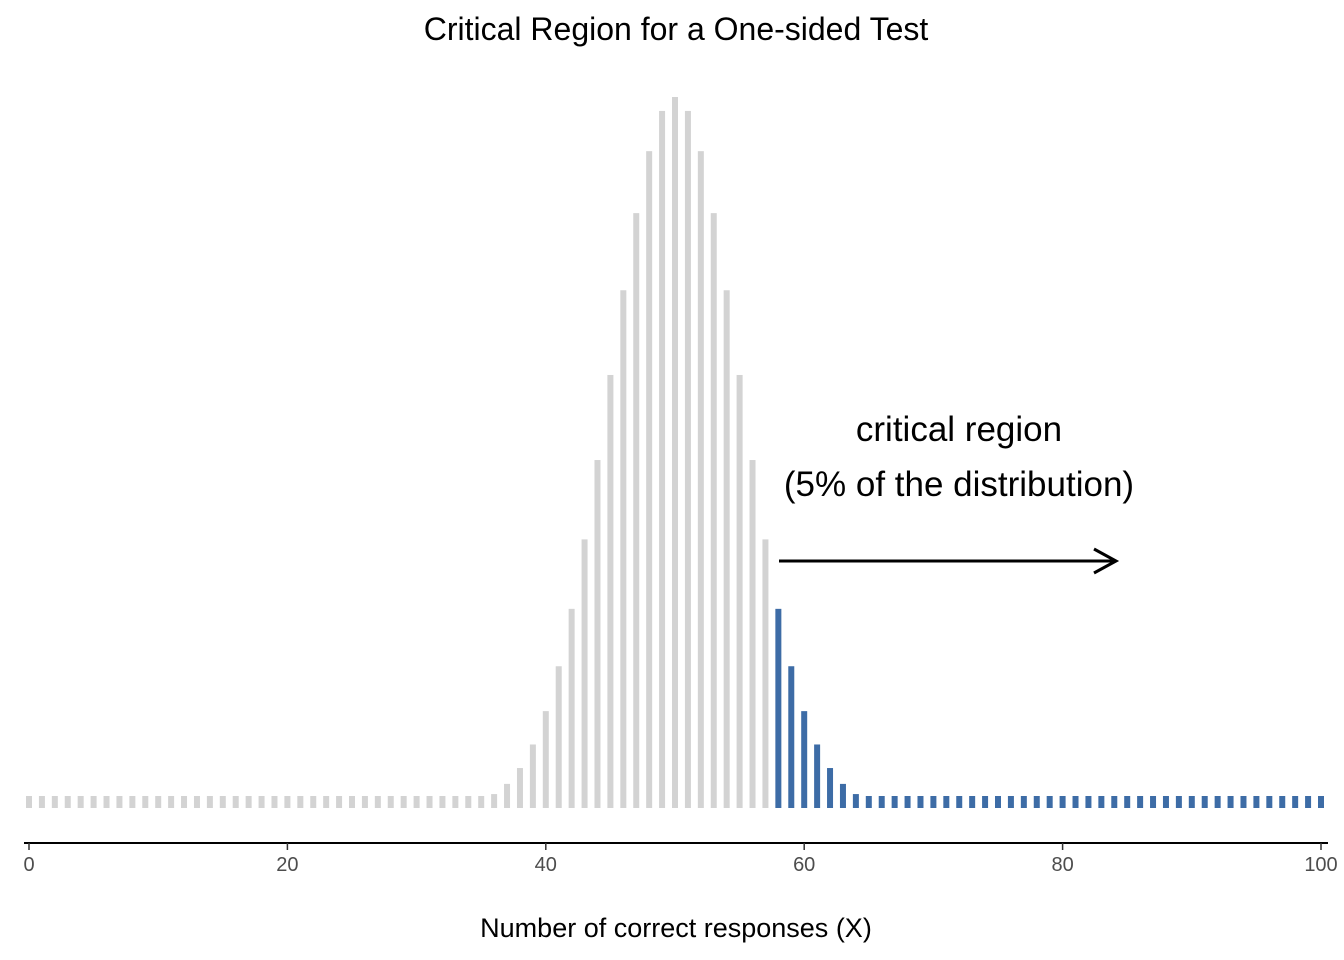  What do you see at coordinates (1320, 865) in the screenshot?
I see `x-tick-label-100: 100` at bounding box center [1320, 865].